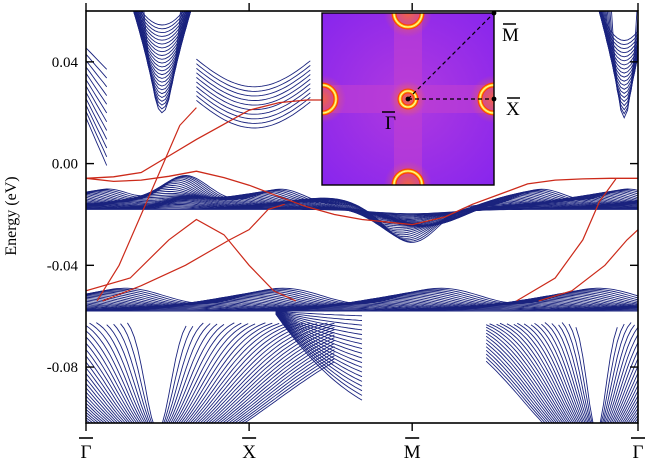 This screenshot has width=650, height=464. What do you see at coordinates (11, 215) in the screenshot?
I see `y-axis-title: Energy (eV)` at bounding box center [11, 215].